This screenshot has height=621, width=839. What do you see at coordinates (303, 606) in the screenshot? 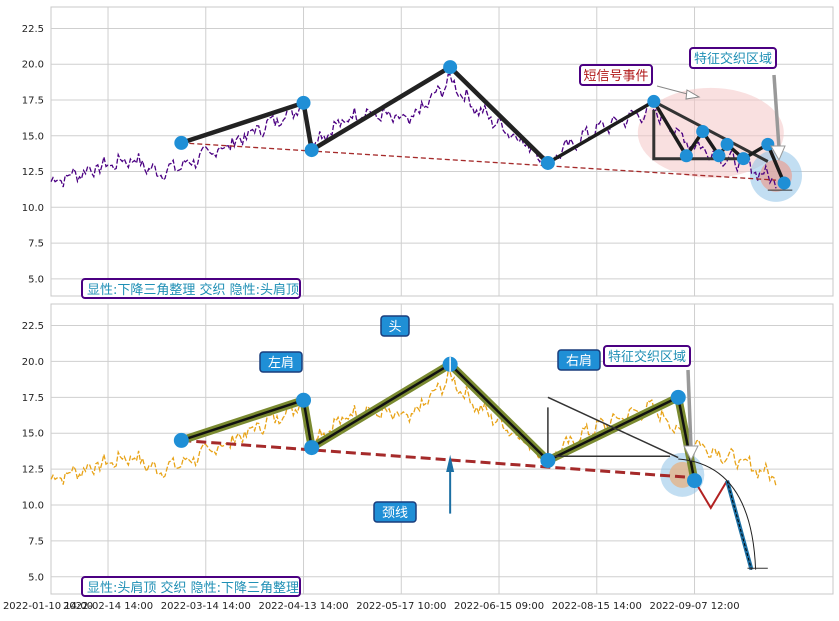
I see `x-tick-label: 2022-04-13 14:00` at bounding box center [303, 606].